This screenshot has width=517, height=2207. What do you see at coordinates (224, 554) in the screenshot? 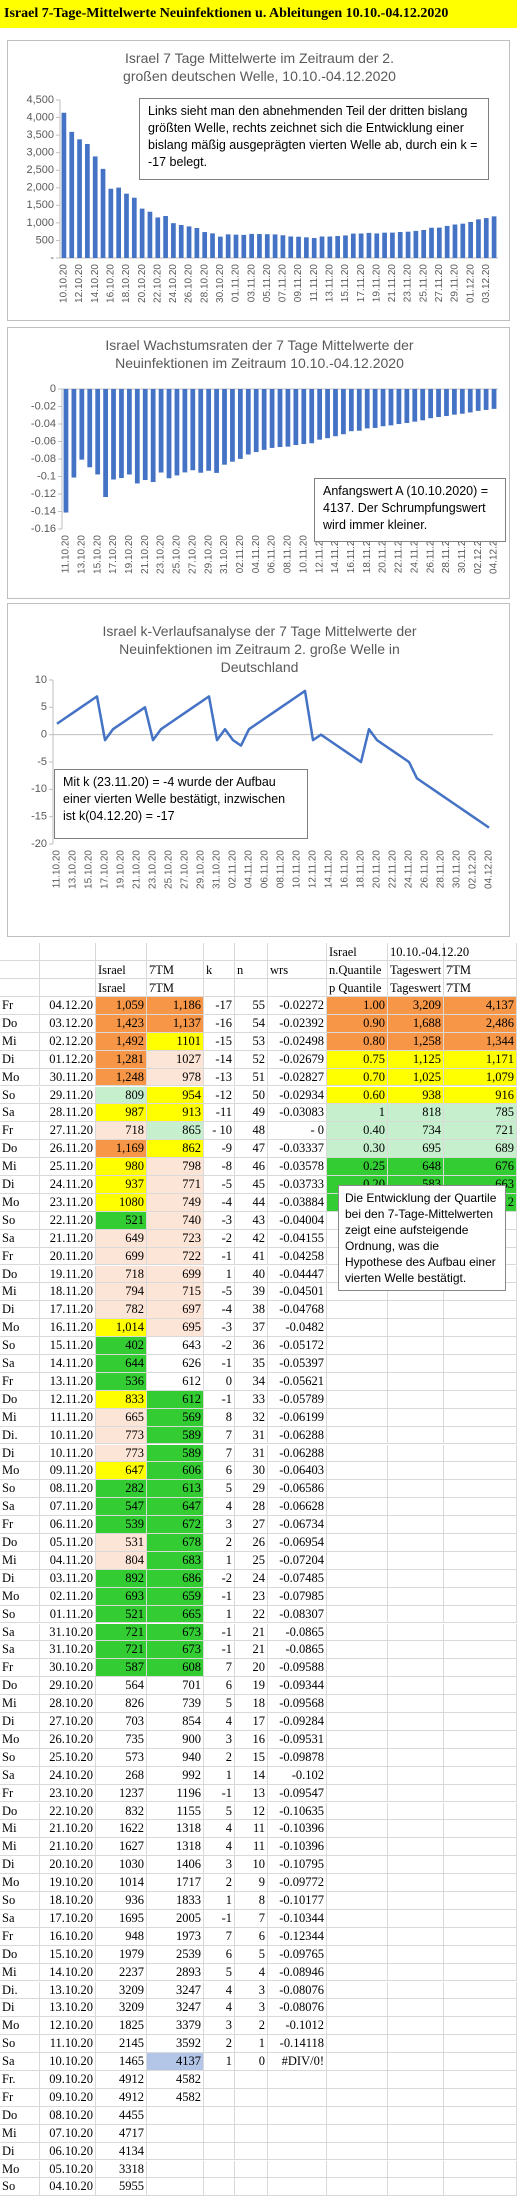
I see `x-tick-label: 31.10.20` at bounding box center [224, 554].